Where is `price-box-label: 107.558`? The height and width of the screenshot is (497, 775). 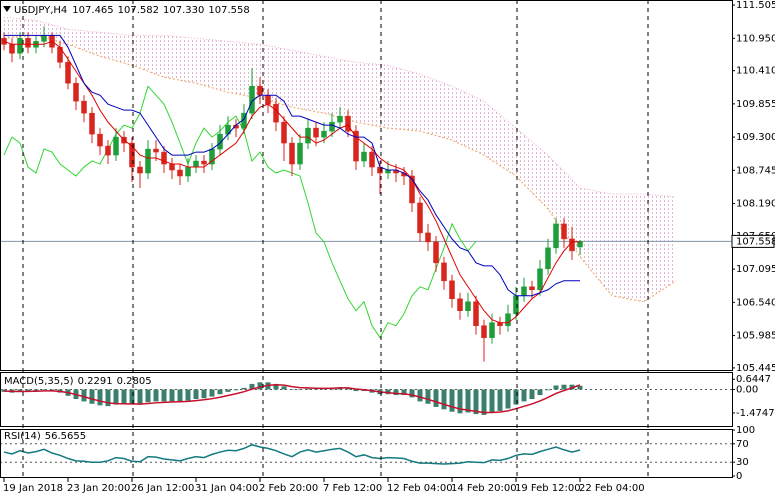
price-box-label: 107.558 is located at coordinates (755, 241).